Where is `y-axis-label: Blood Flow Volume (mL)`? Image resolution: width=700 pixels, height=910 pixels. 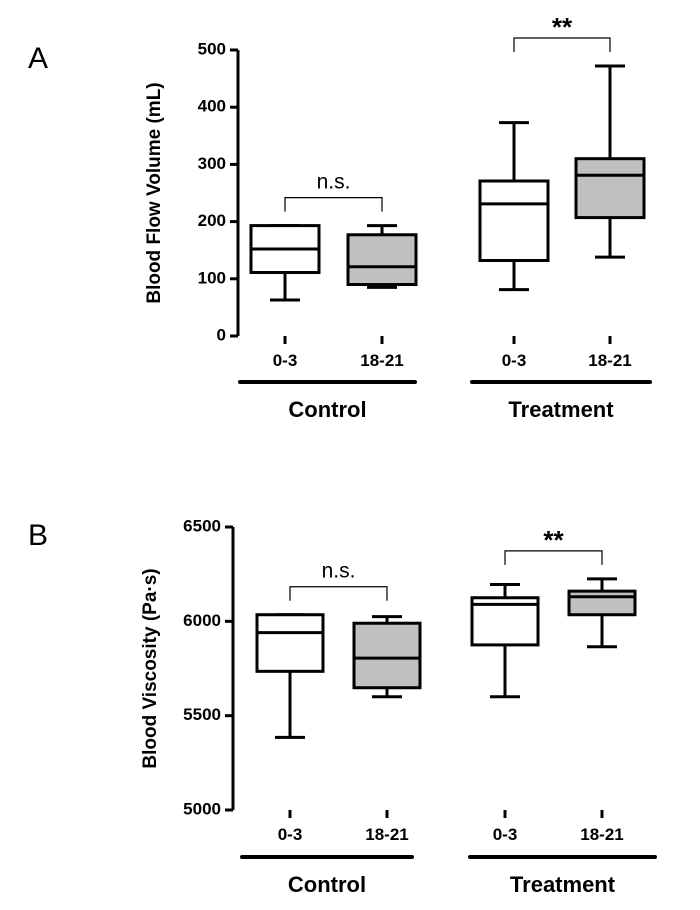 y-axis-label: Blood Flow Volume (mL) is located at coordinates (154, 192).